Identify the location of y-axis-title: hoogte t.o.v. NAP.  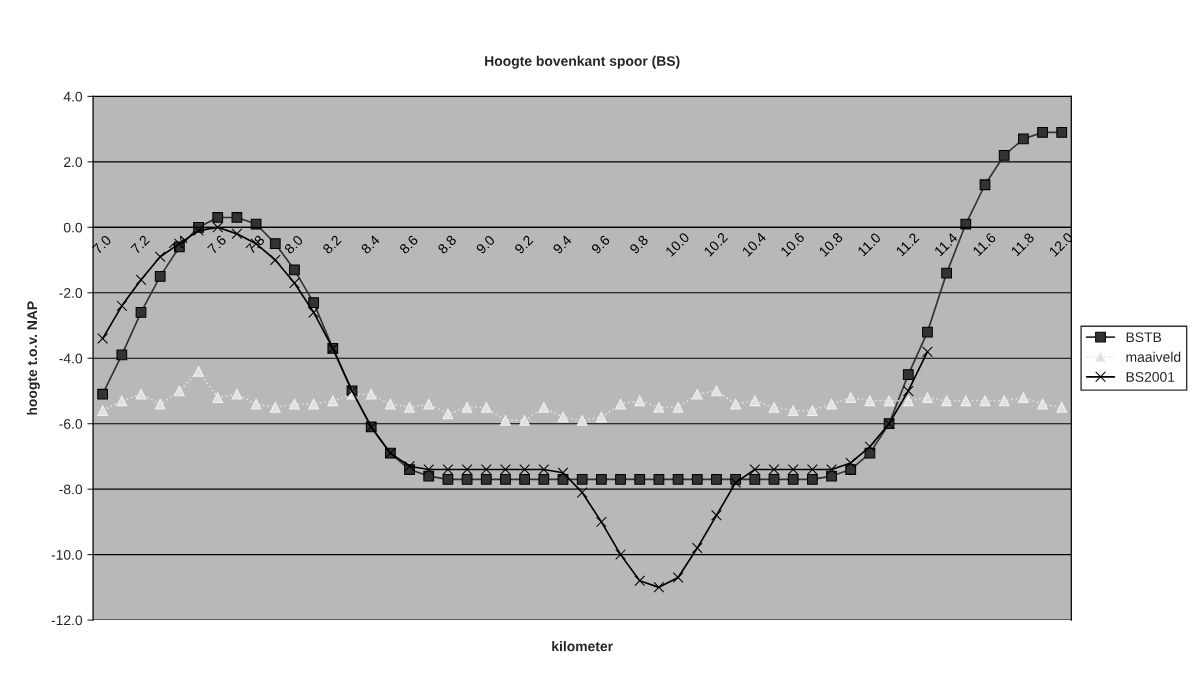
(33, 358).